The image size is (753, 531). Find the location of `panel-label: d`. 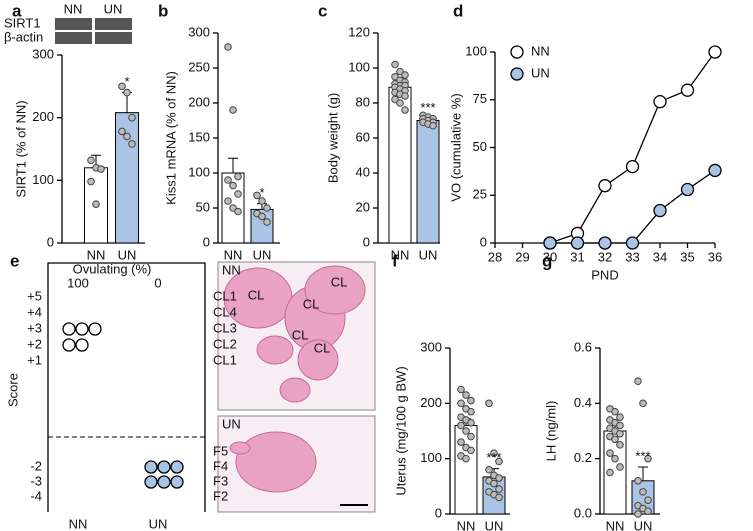

panel-label: d is located at coordinates (458, 10).